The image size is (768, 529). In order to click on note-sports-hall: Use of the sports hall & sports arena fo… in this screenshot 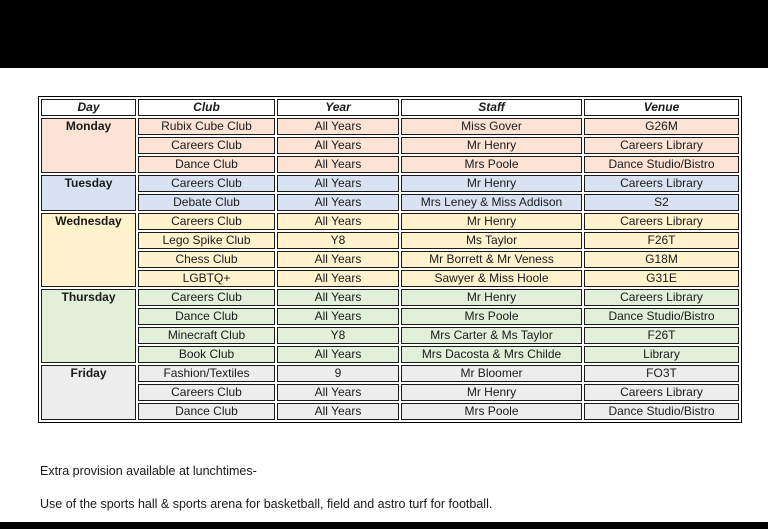, I will do `click(266, 504)`.